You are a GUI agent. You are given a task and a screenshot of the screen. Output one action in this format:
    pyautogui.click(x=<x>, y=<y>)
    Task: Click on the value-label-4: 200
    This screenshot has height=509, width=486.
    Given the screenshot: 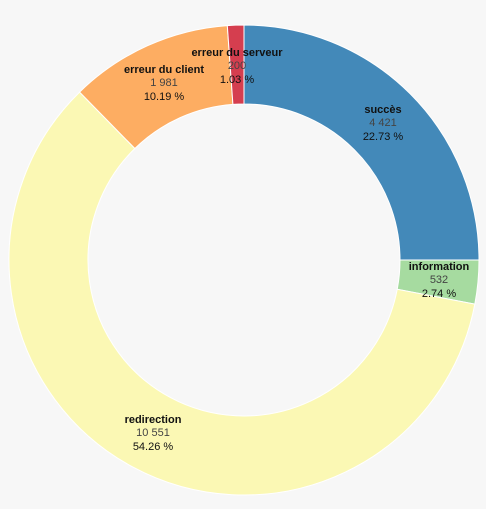 What is the action you would take?
    pyautogui.click(x=237, y=66)
    